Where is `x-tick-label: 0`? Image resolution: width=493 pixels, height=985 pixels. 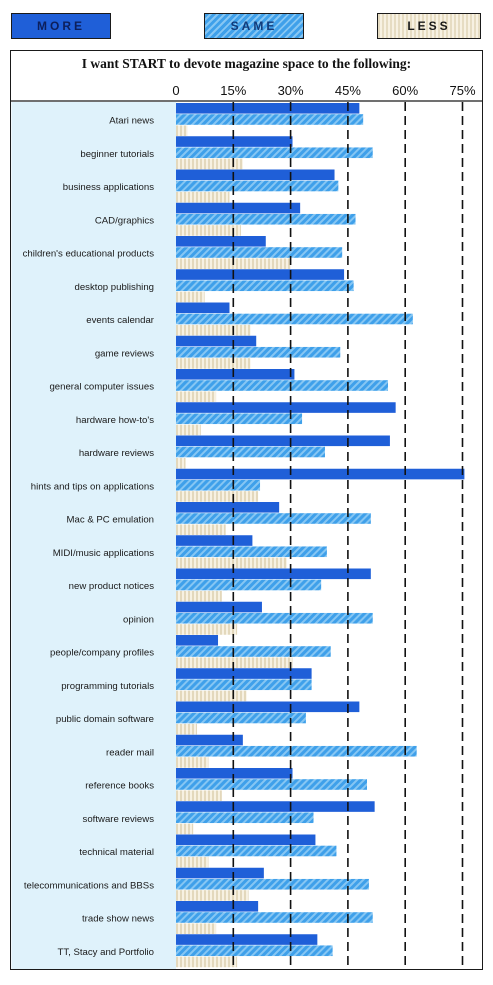
x-tick-label: 0 is located at coordinates (175, 90).